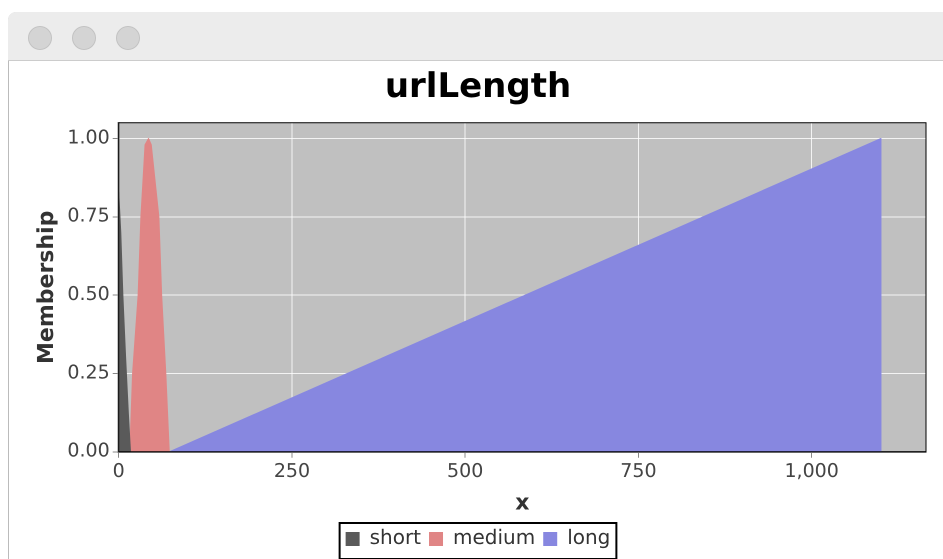 The width and height of the screenshot is (943, 559). Describe the element at coordinates (88, 451) in the screenshot. I see `y-tick-label: 0.00` at that location.